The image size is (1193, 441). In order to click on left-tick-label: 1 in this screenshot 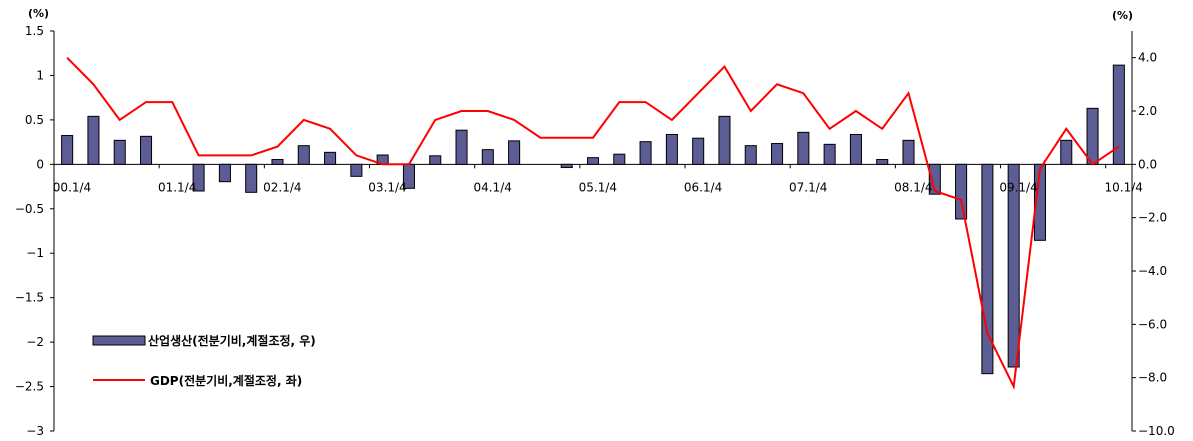, I will do `click(40, 75)`.